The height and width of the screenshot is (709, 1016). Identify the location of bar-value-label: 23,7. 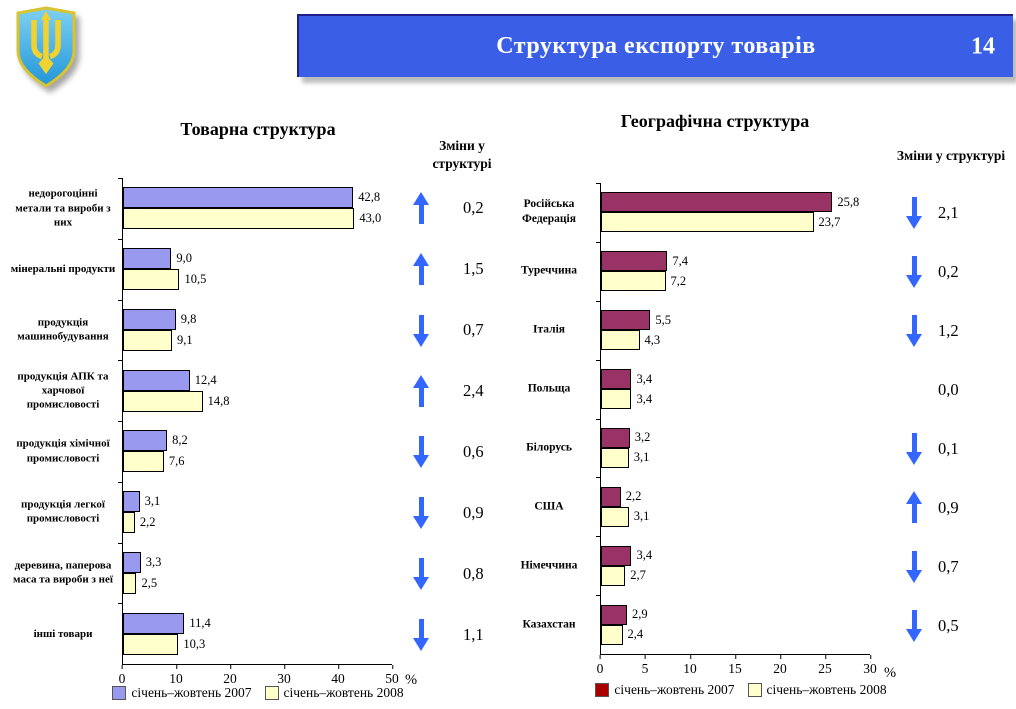
(829, 221).